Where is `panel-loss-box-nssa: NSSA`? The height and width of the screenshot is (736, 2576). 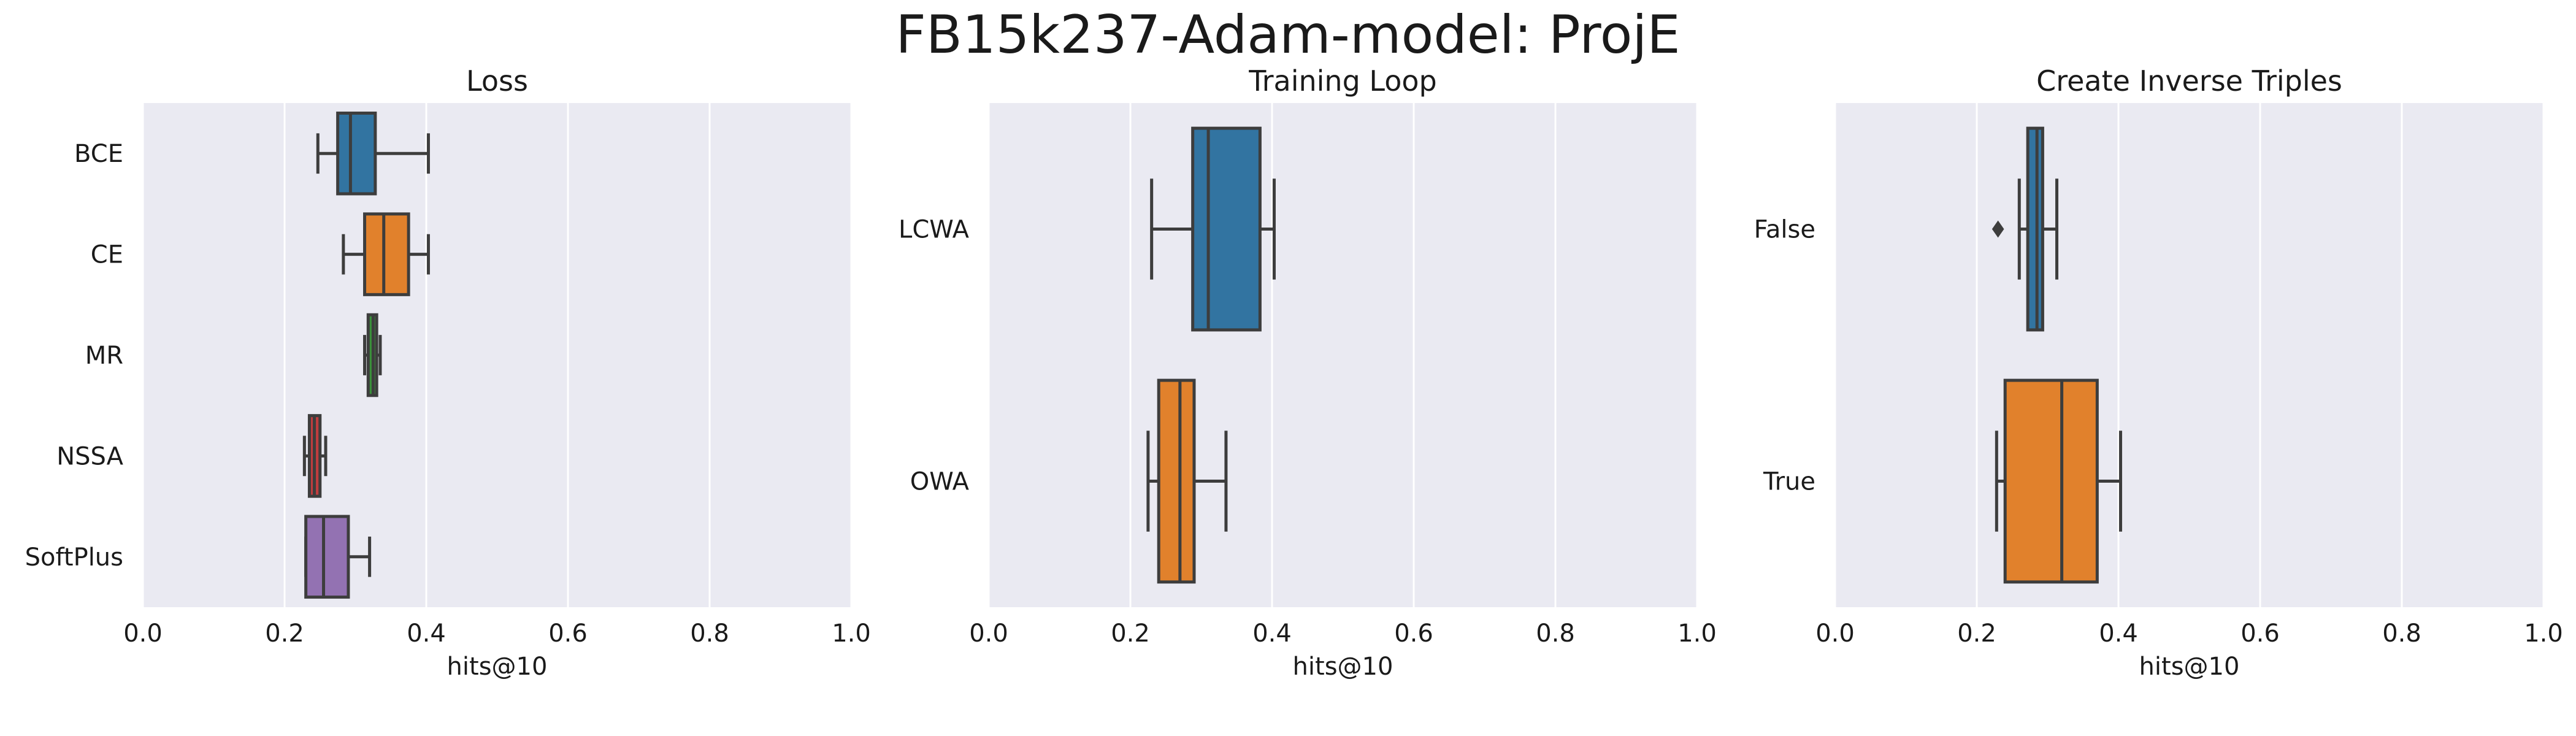 panel-loss-box-nssa: NSSA is located at coordinates (192, 456).